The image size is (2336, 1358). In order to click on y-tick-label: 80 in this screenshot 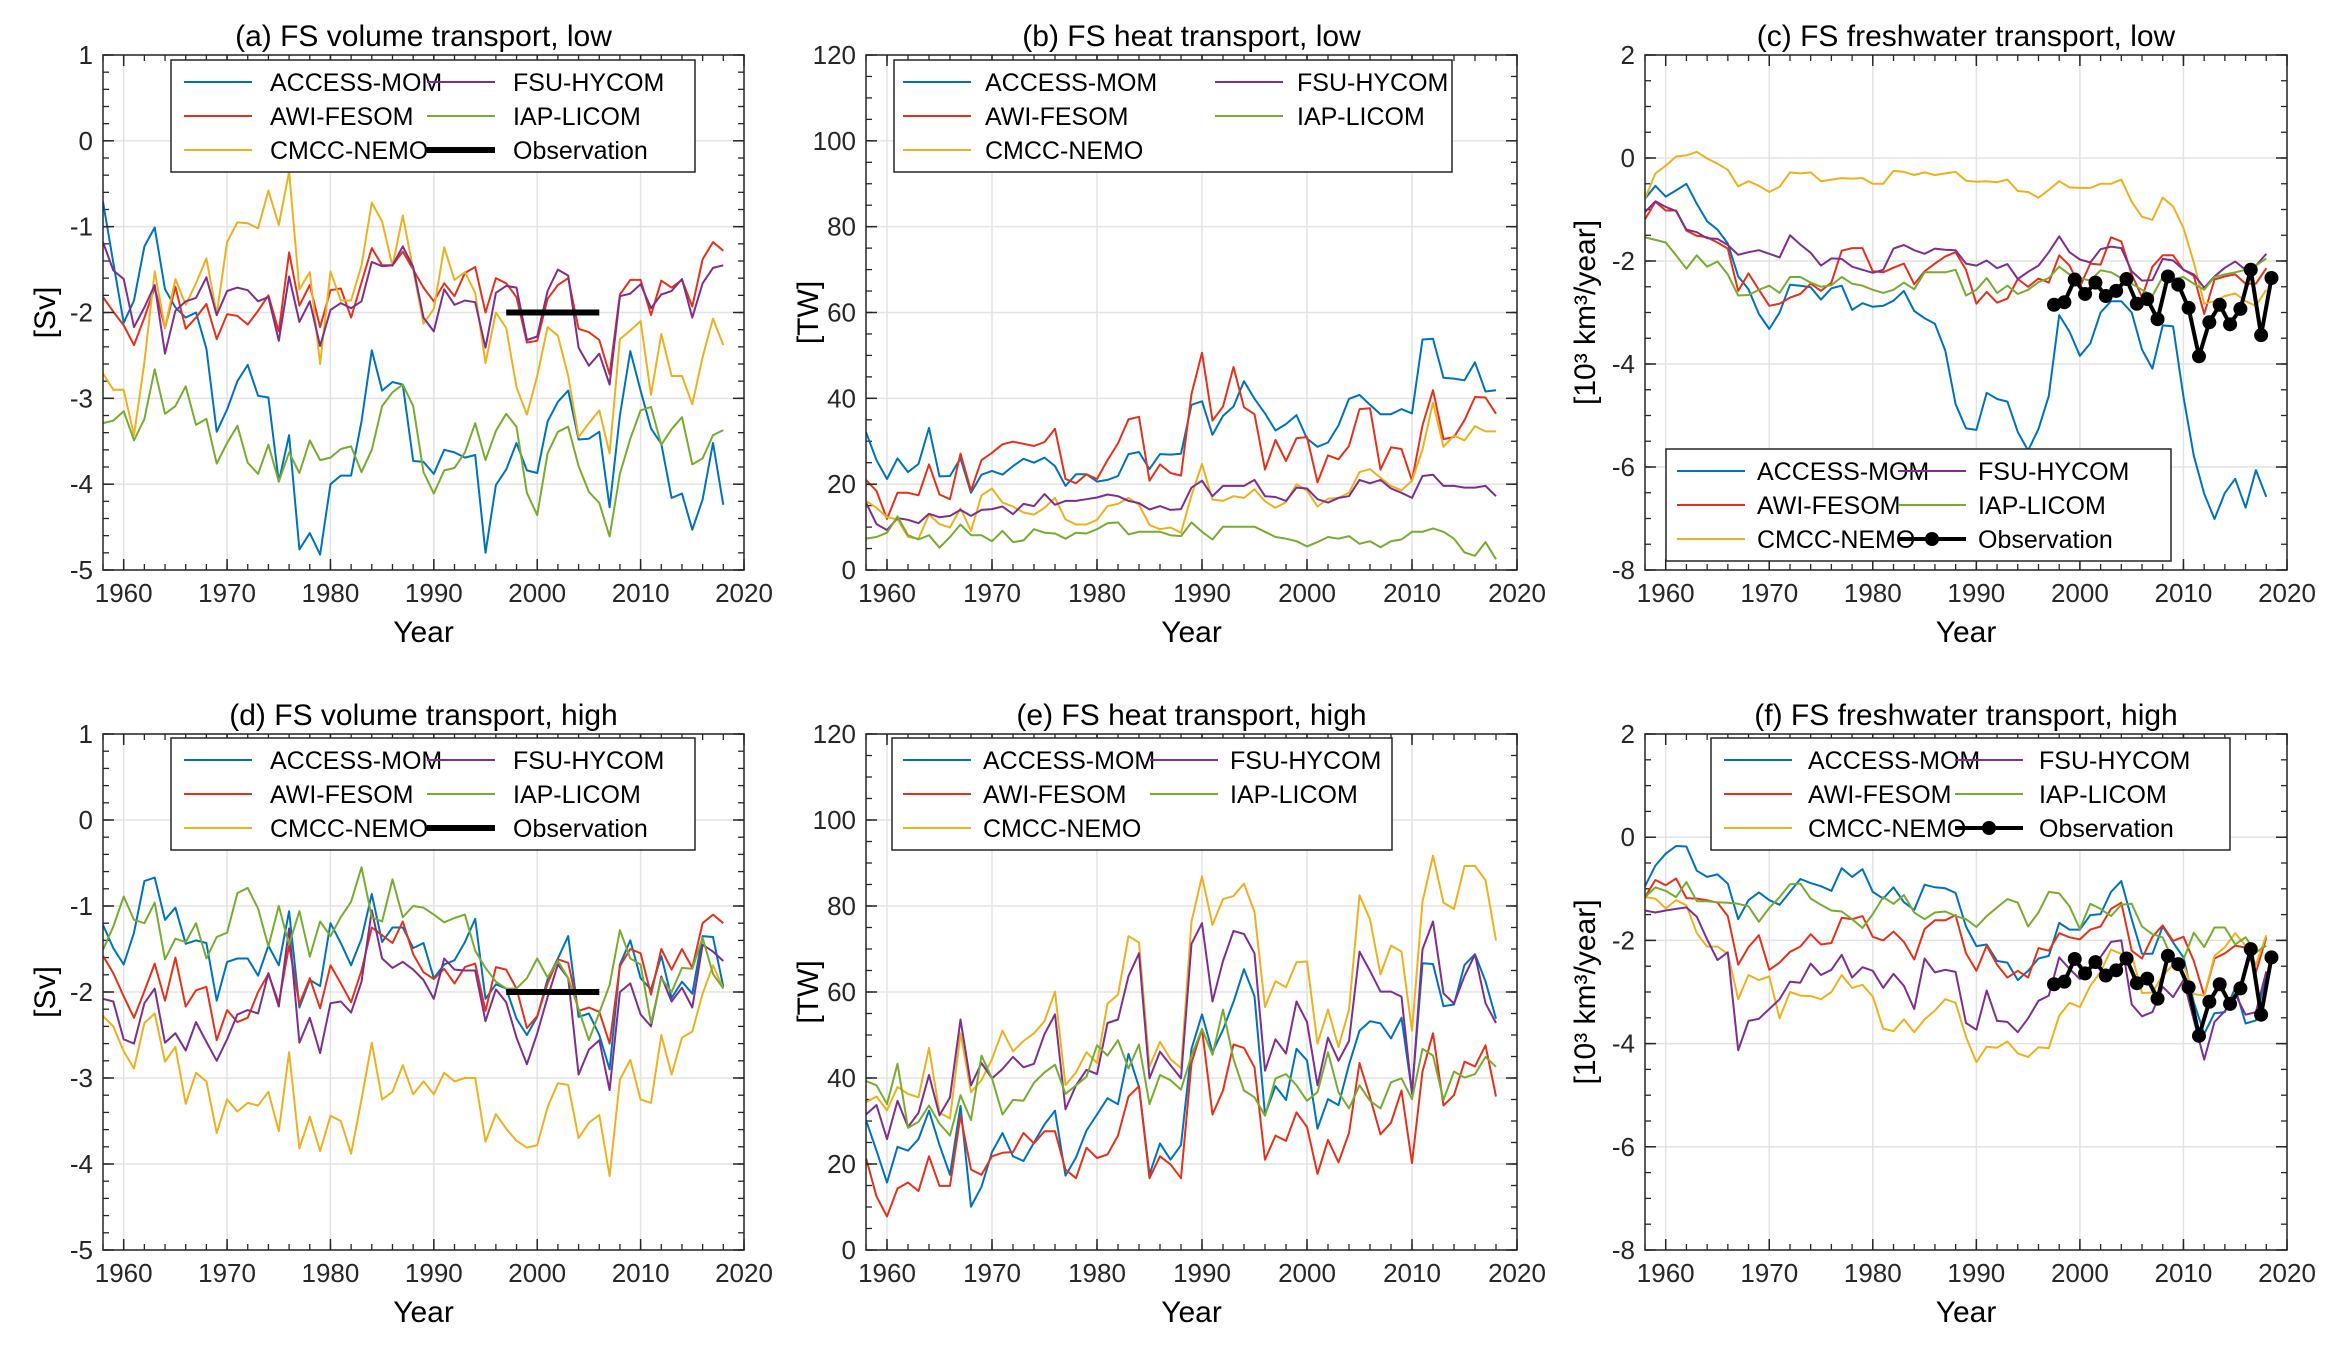, I will do `click(841, 227)`.